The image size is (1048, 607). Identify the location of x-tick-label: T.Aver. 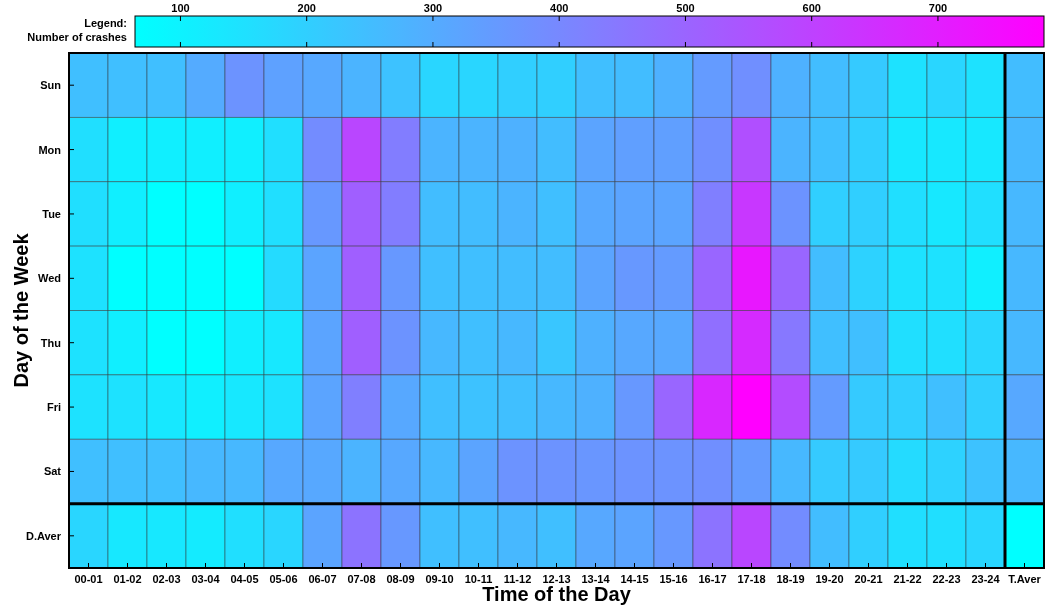
(1025, 579).